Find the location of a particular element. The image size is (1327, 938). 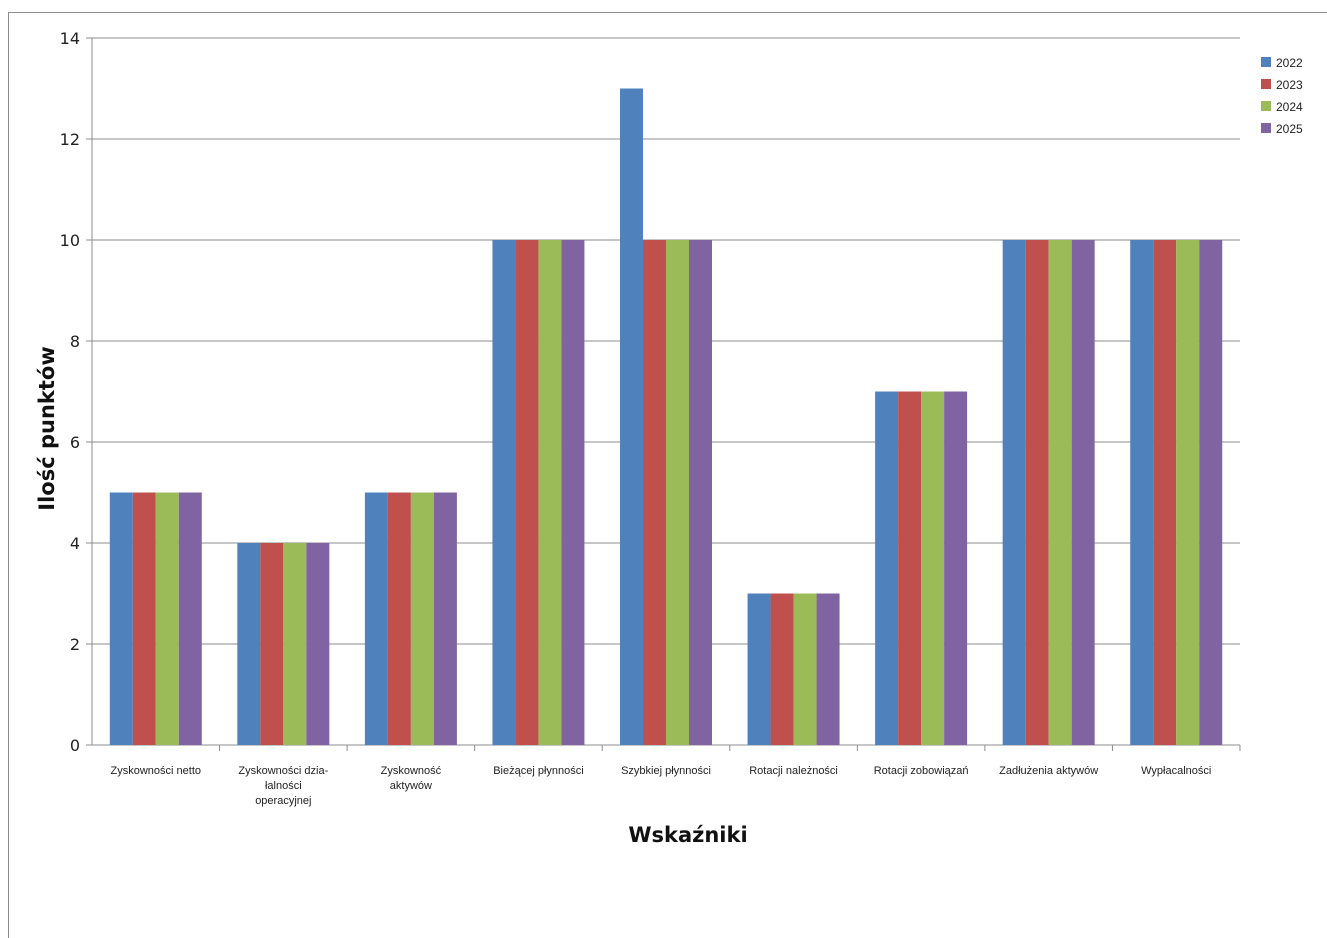

y-axis-title: Ilość punktów is located at coordinates (47, 428).